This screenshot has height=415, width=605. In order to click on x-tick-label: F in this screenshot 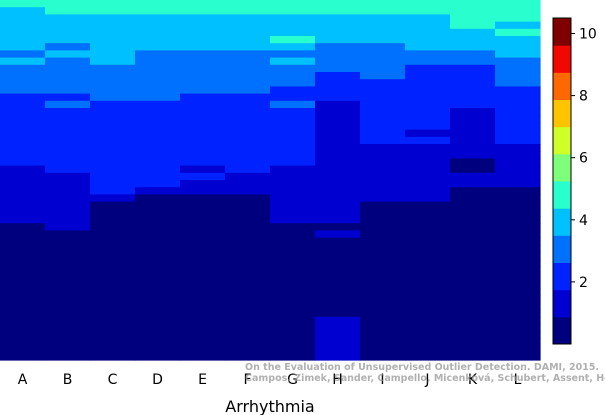, I will do `click(247, 380)`.